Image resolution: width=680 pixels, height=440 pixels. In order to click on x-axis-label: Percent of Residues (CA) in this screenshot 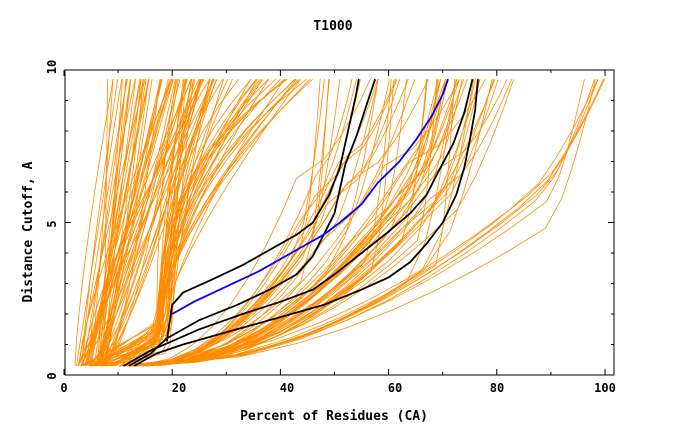, I will do `click(334, 416)`.